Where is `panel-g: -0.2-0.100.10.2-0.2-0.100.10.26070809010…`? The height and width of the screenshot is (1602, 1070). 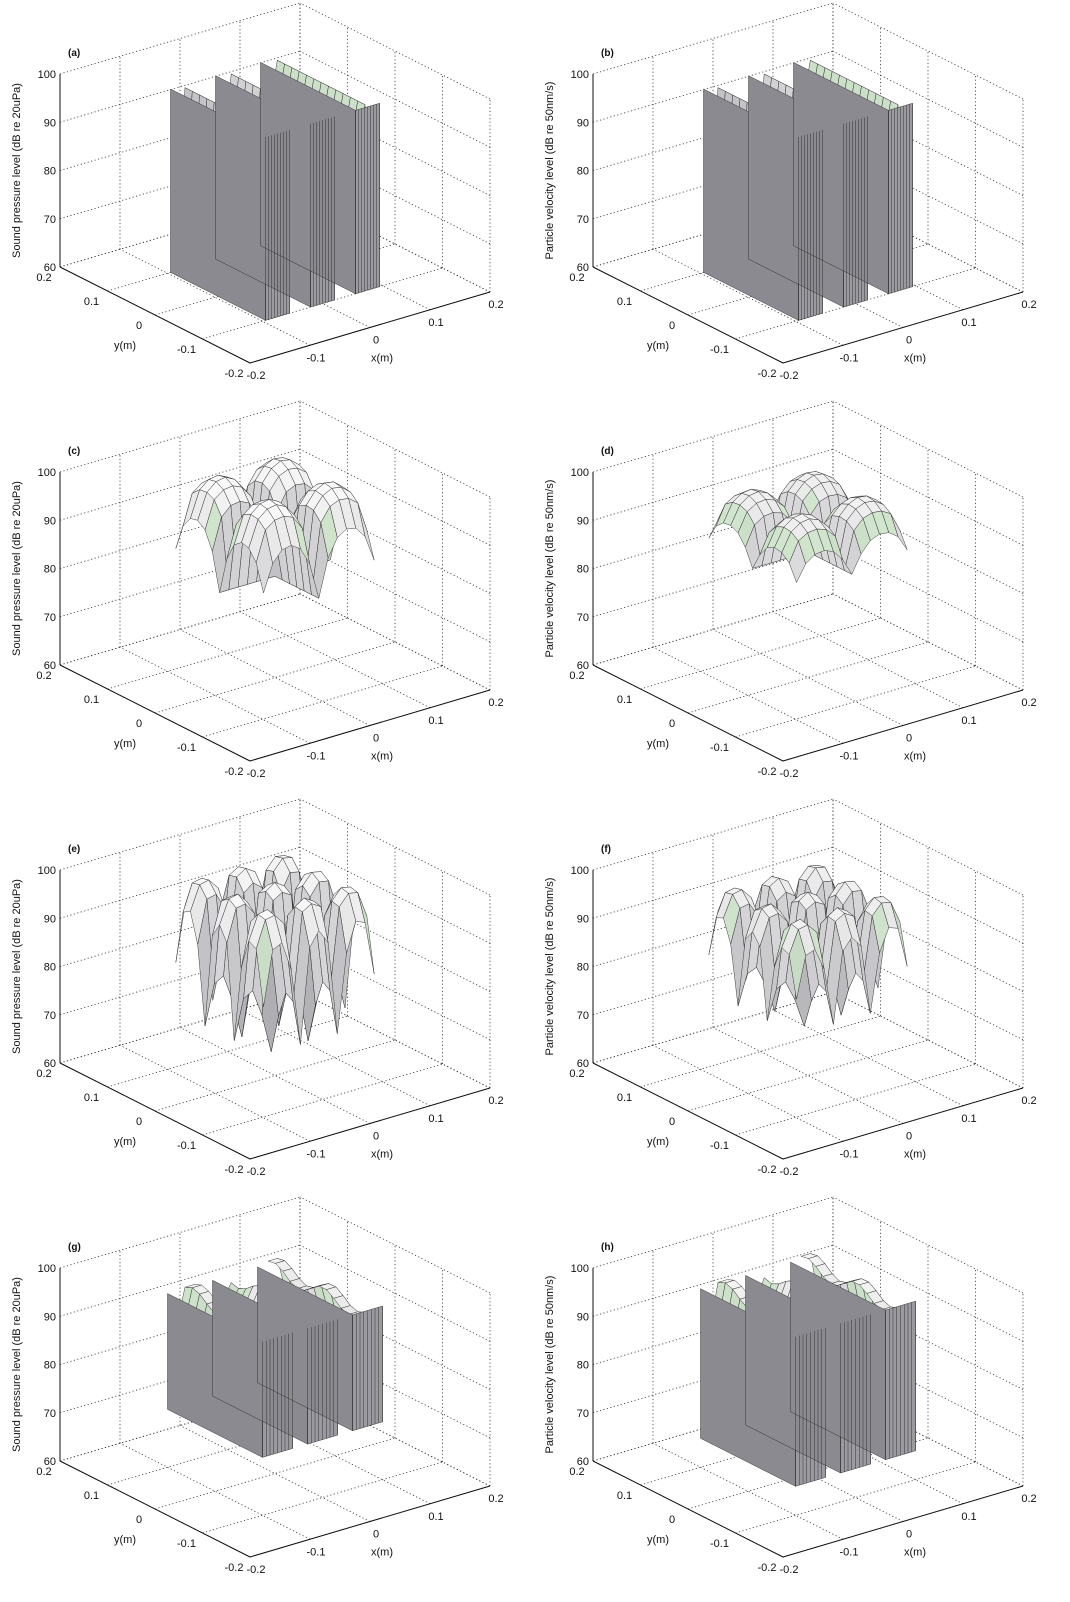 panel-g: -0.2-0.100.10.2-0.2-0.100.10.26070809010… is located at coordinates (257, 1386).